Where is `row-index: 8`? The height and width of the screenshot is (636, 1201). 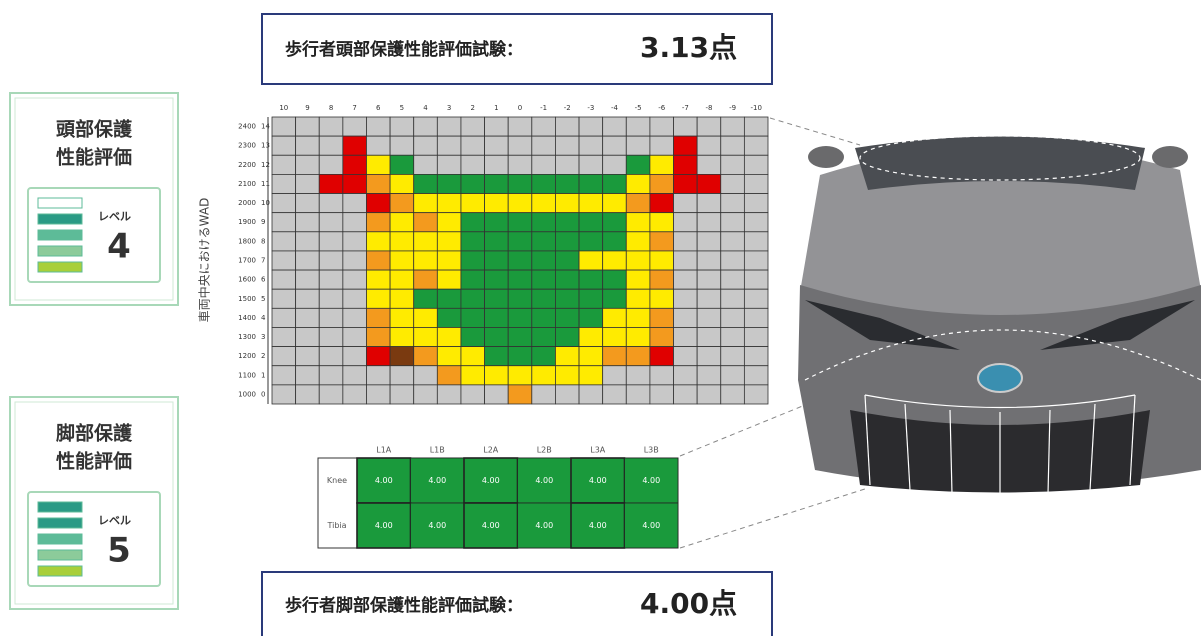
row-index: 8 is located at coordinates (263, 241).